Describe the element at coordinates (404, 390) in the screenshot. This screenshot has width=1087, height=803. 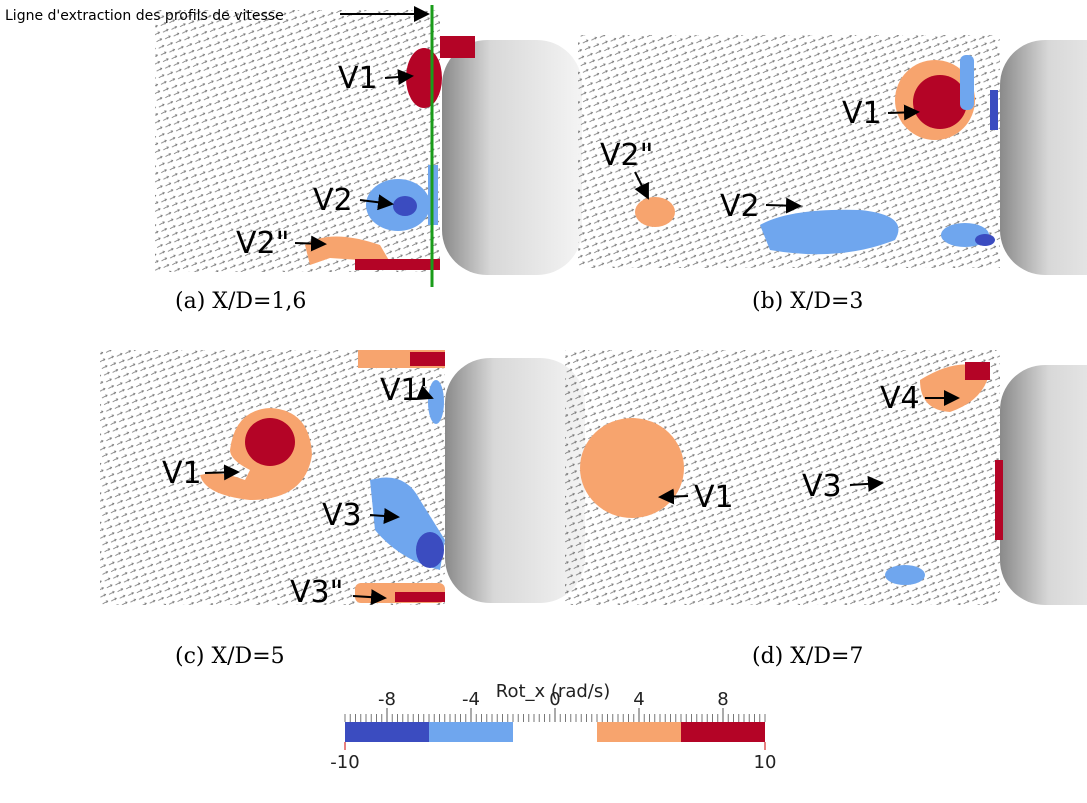
I see `vortex-label: V1'` at that location.